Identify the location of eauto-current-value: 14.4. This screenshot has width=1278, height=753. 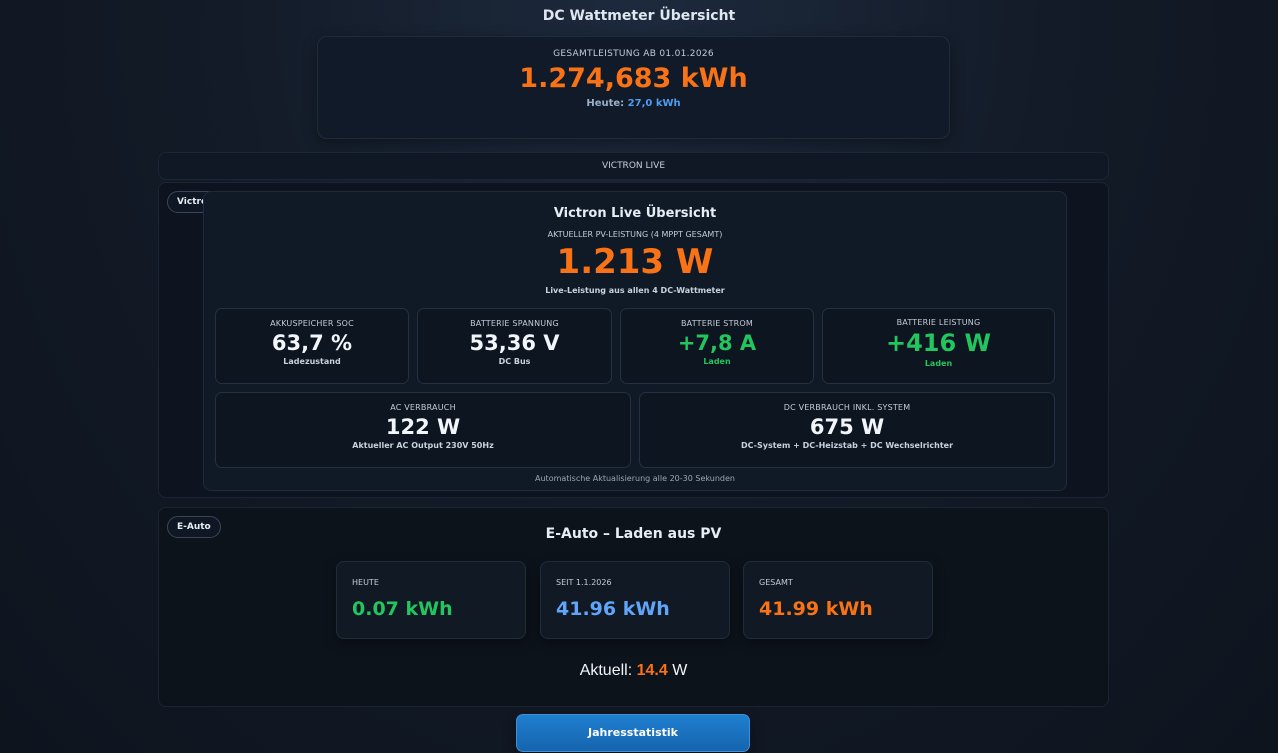
(652, 670).